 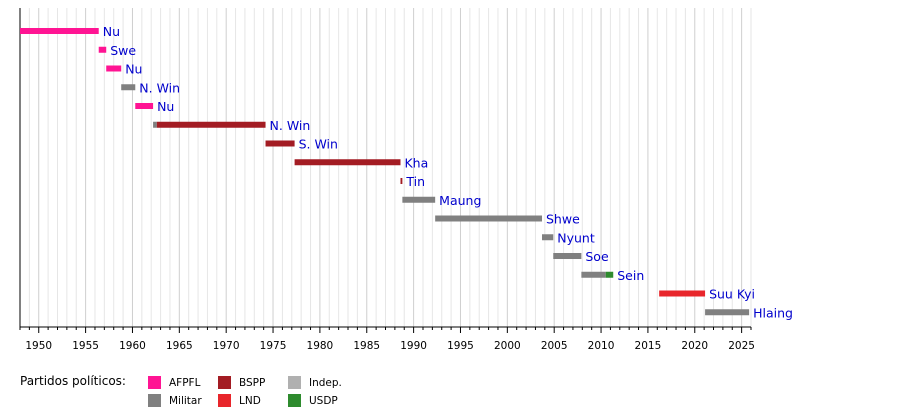 What do you see at coordinates (554, 346) in the screenshot?
I see `x-tick-label: 2005` at bounding box center [554, 346].